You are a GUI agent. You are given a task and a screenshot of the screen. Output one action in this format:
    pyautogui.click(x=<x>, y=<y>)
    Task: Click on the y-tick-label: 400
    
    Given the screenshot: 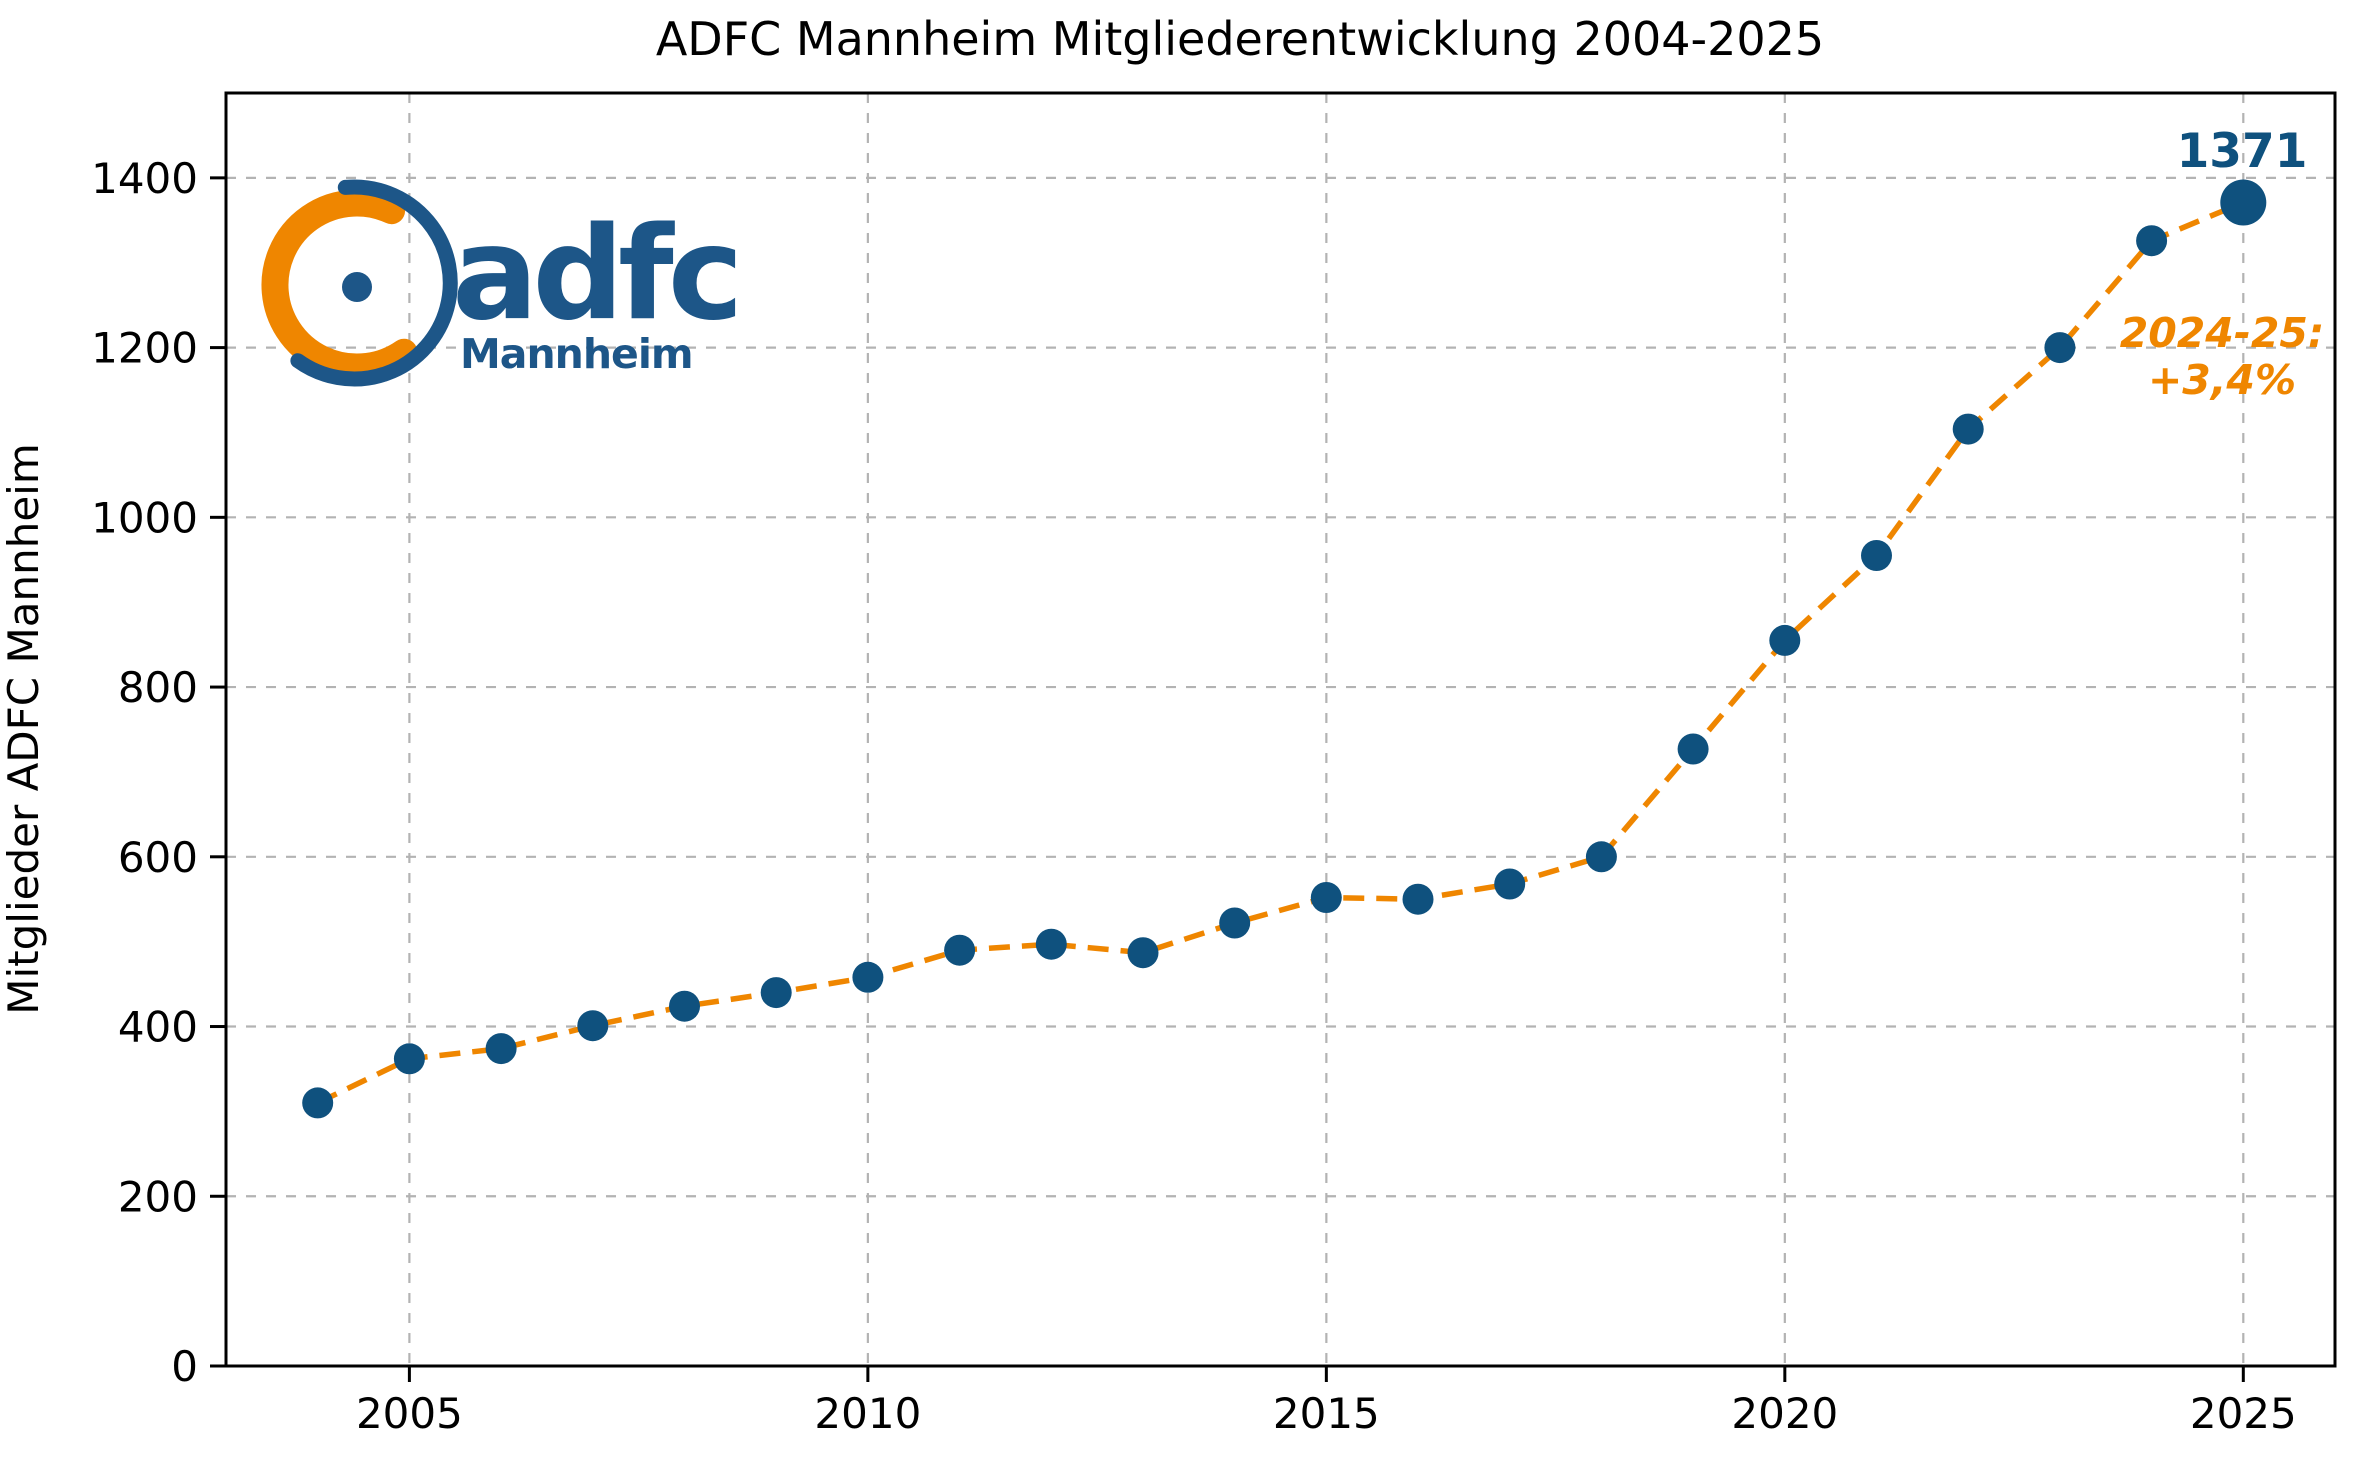 What is the action you would take?
    pyautogui.click(x=158, y=1027)
    